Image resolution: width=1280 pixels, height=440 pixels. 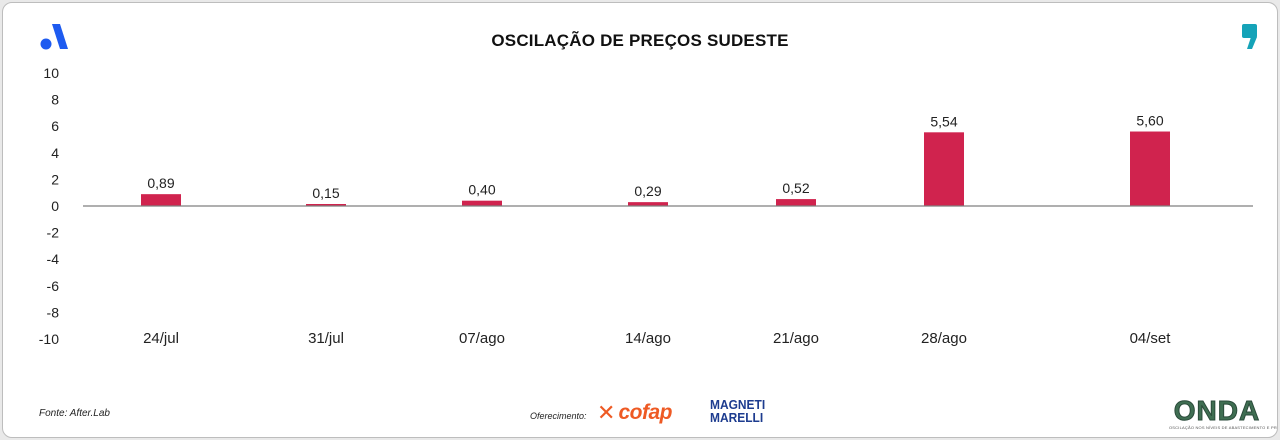 What do you see at coordinates (54, 39) in the screenshot?
I see `brand-a-logo-icon` at bounding box center [54, 39].